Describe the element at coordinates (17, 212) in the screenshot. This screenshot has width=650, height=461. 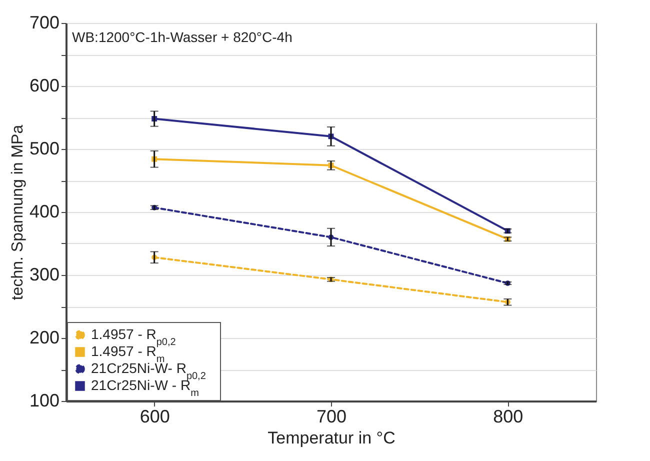
I see `y-axis-title: techn. Spannung in MPa` at that location.